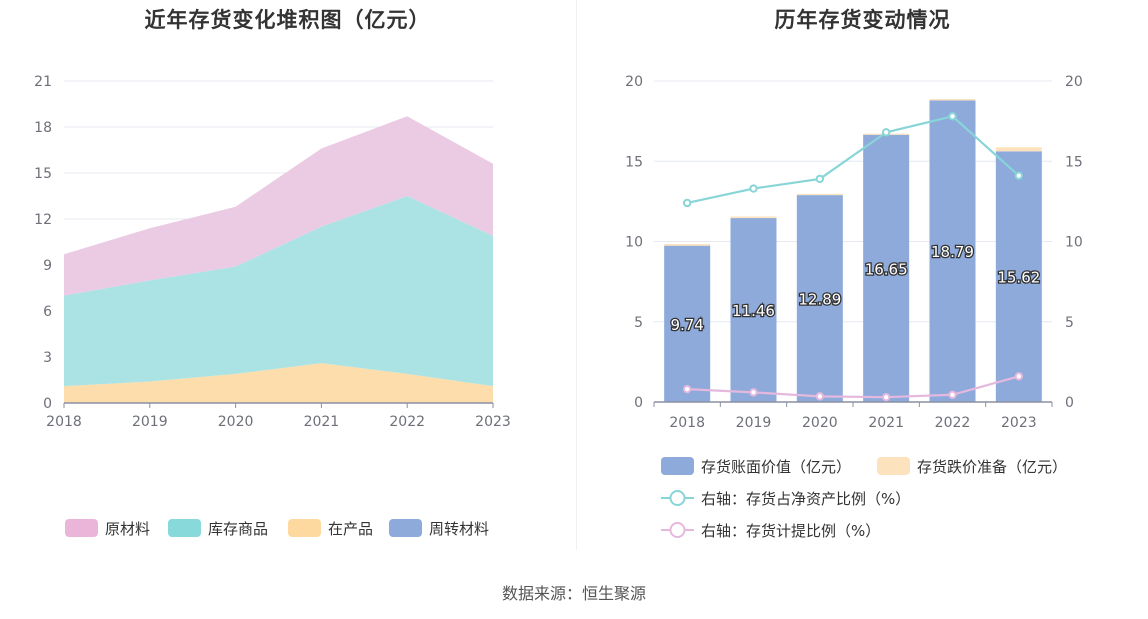  What do you see at coordinates (1069, 323) in the screenshot?
I see `y2-tick-label: 5` at bounding box center [1069, 323].